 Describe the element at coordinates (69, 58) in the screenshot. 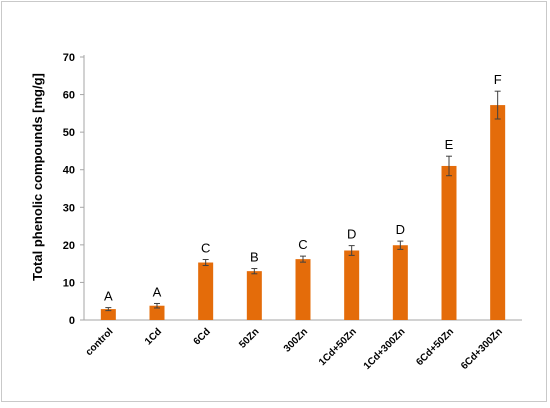

I see `y-tick-label: 70` at that location.